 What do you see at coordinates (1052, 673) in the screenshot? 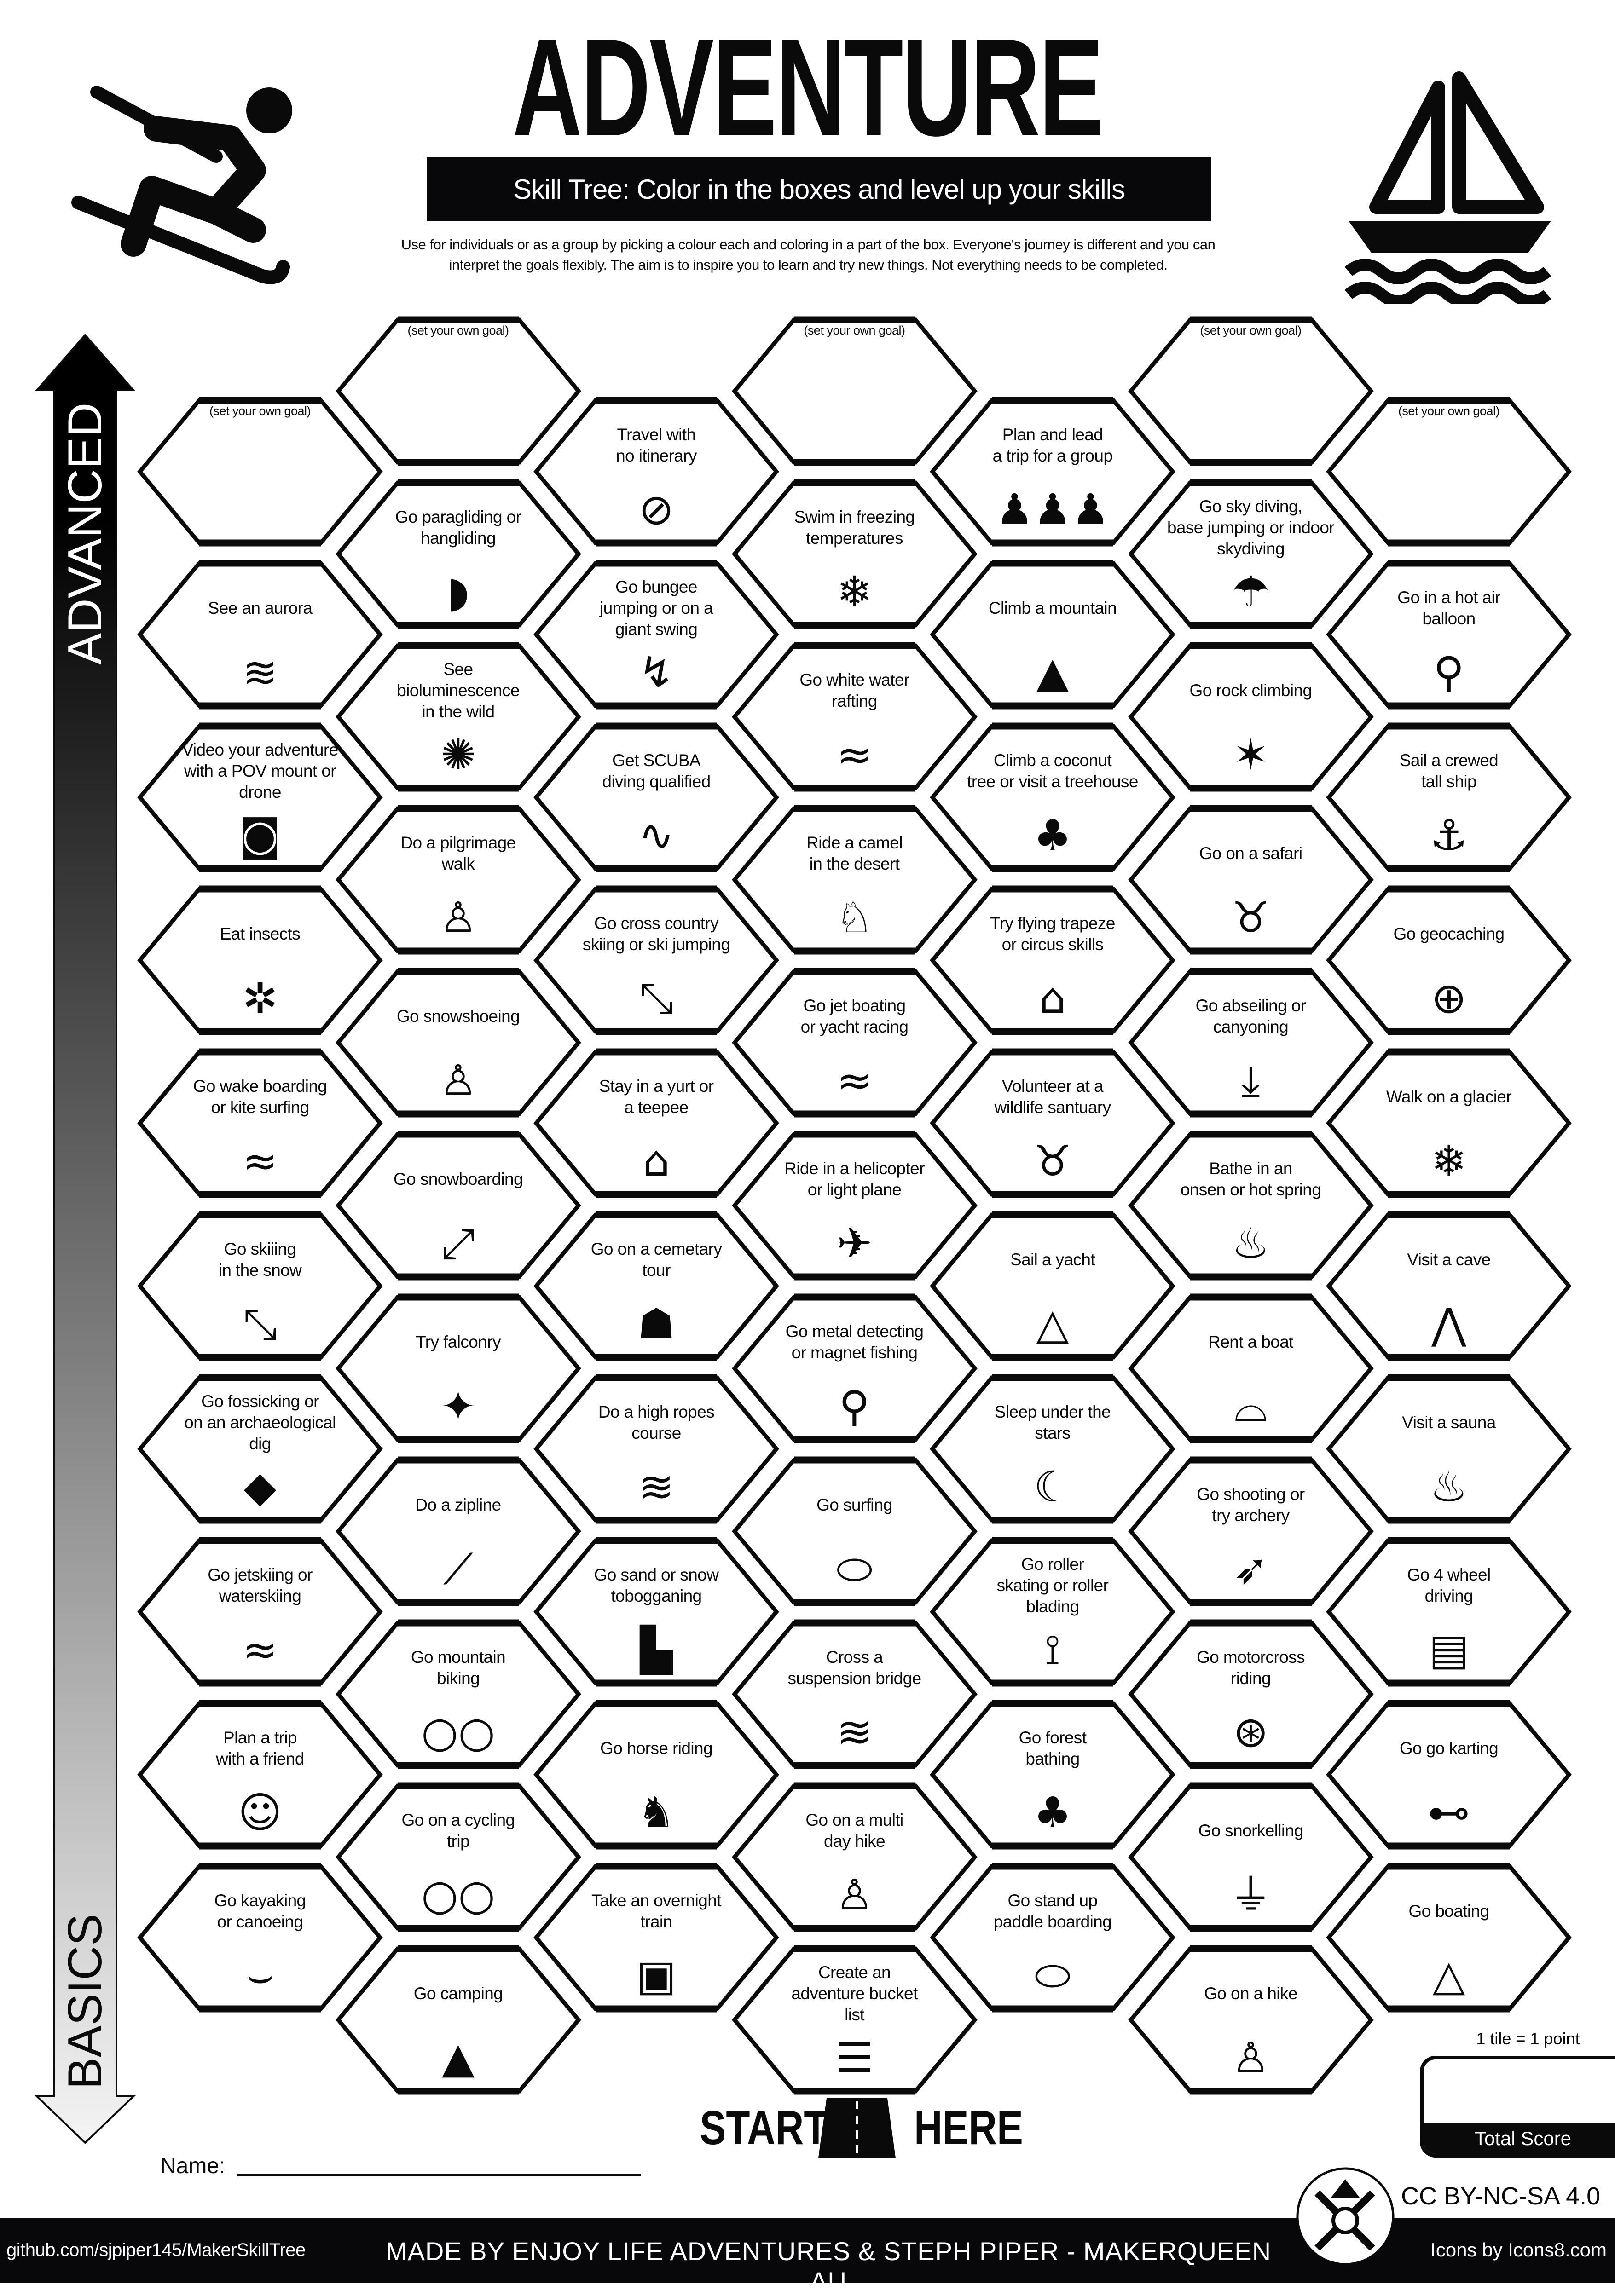
I see `mountain-icon: ▲` at bounding box center [1052, 673].